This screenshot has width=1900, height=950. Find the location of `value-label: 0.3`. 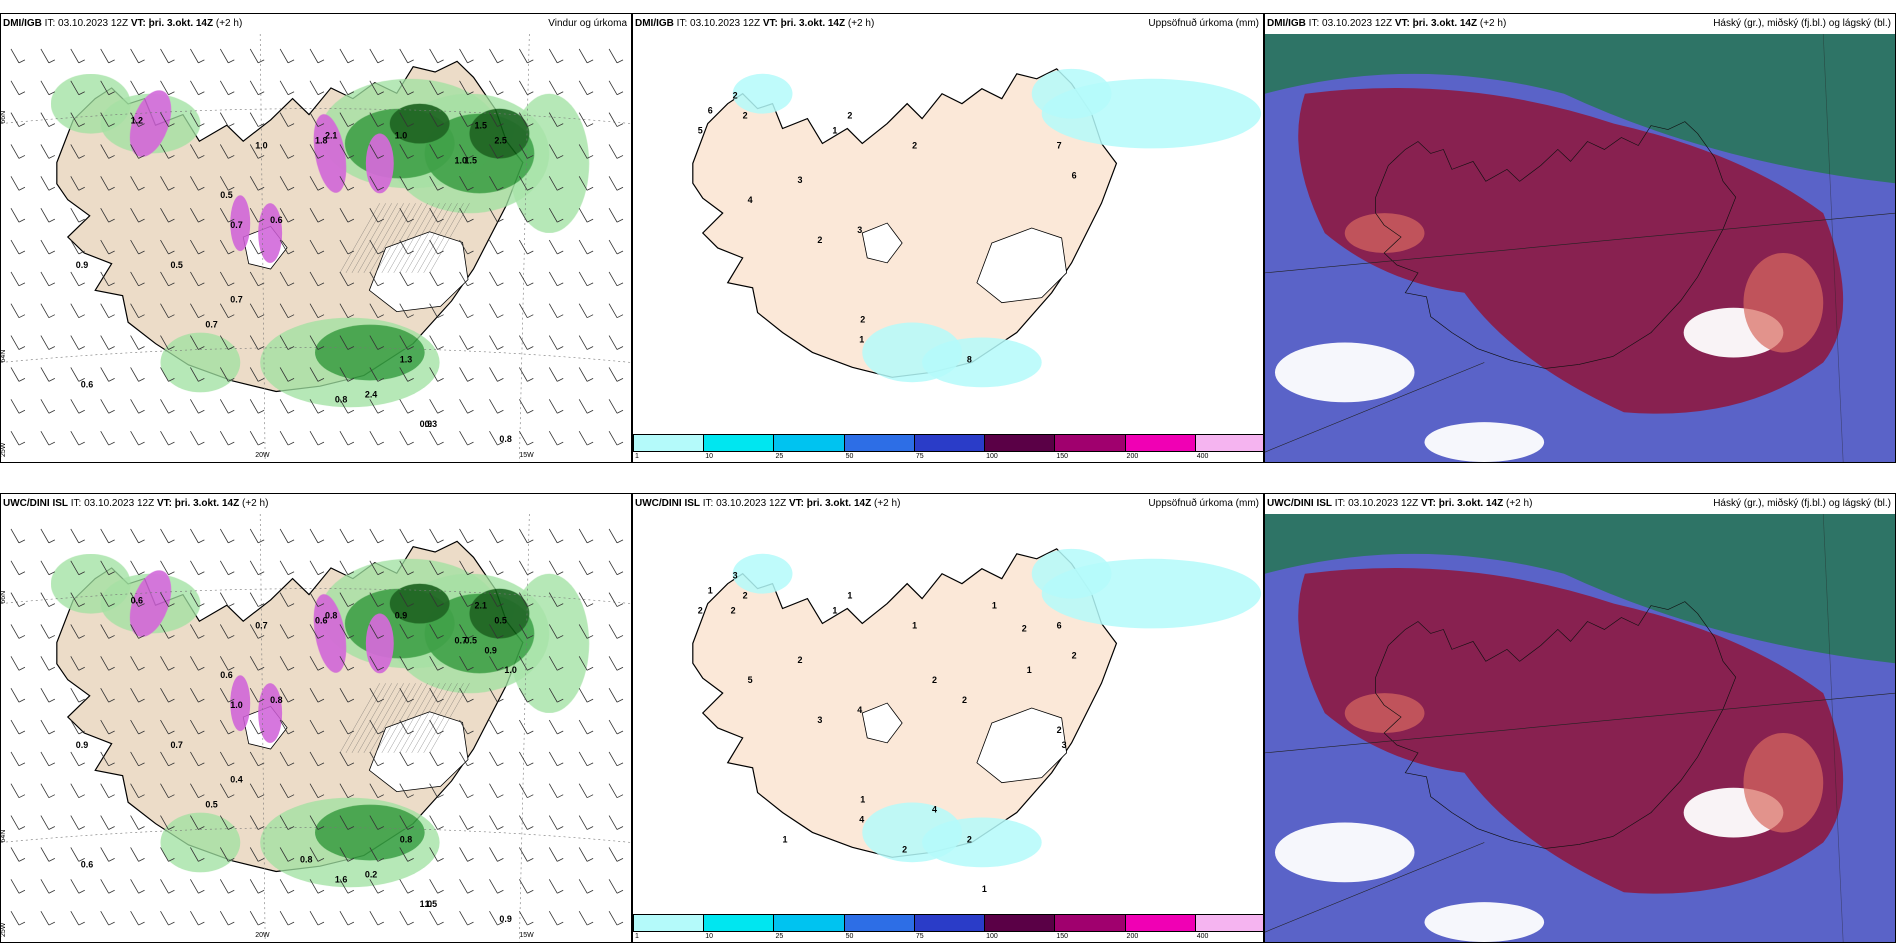

value-label: 0.3 is located at coordinates (431, 424).